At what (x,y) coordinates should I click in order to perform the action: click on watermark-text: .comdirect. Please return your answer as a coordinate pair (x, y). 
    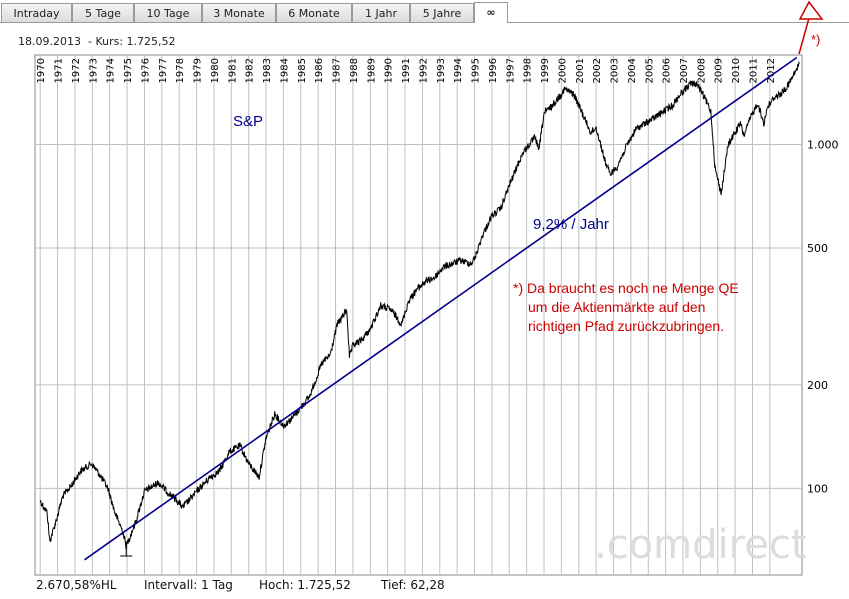
    Looking at the image, I should click on (700, 545).